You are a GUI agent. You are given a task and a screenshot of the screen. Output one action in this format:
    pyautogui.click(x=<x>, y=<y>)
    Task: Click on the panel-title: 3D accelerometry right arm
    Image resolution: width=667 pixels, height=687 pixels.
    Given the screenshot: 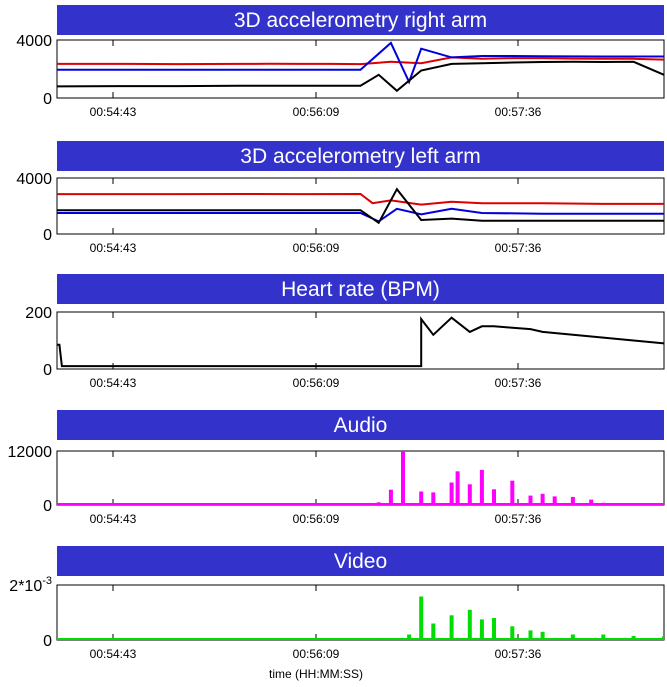 What is the action you would take?
    pyautogui.click(x=360, y=20)
    